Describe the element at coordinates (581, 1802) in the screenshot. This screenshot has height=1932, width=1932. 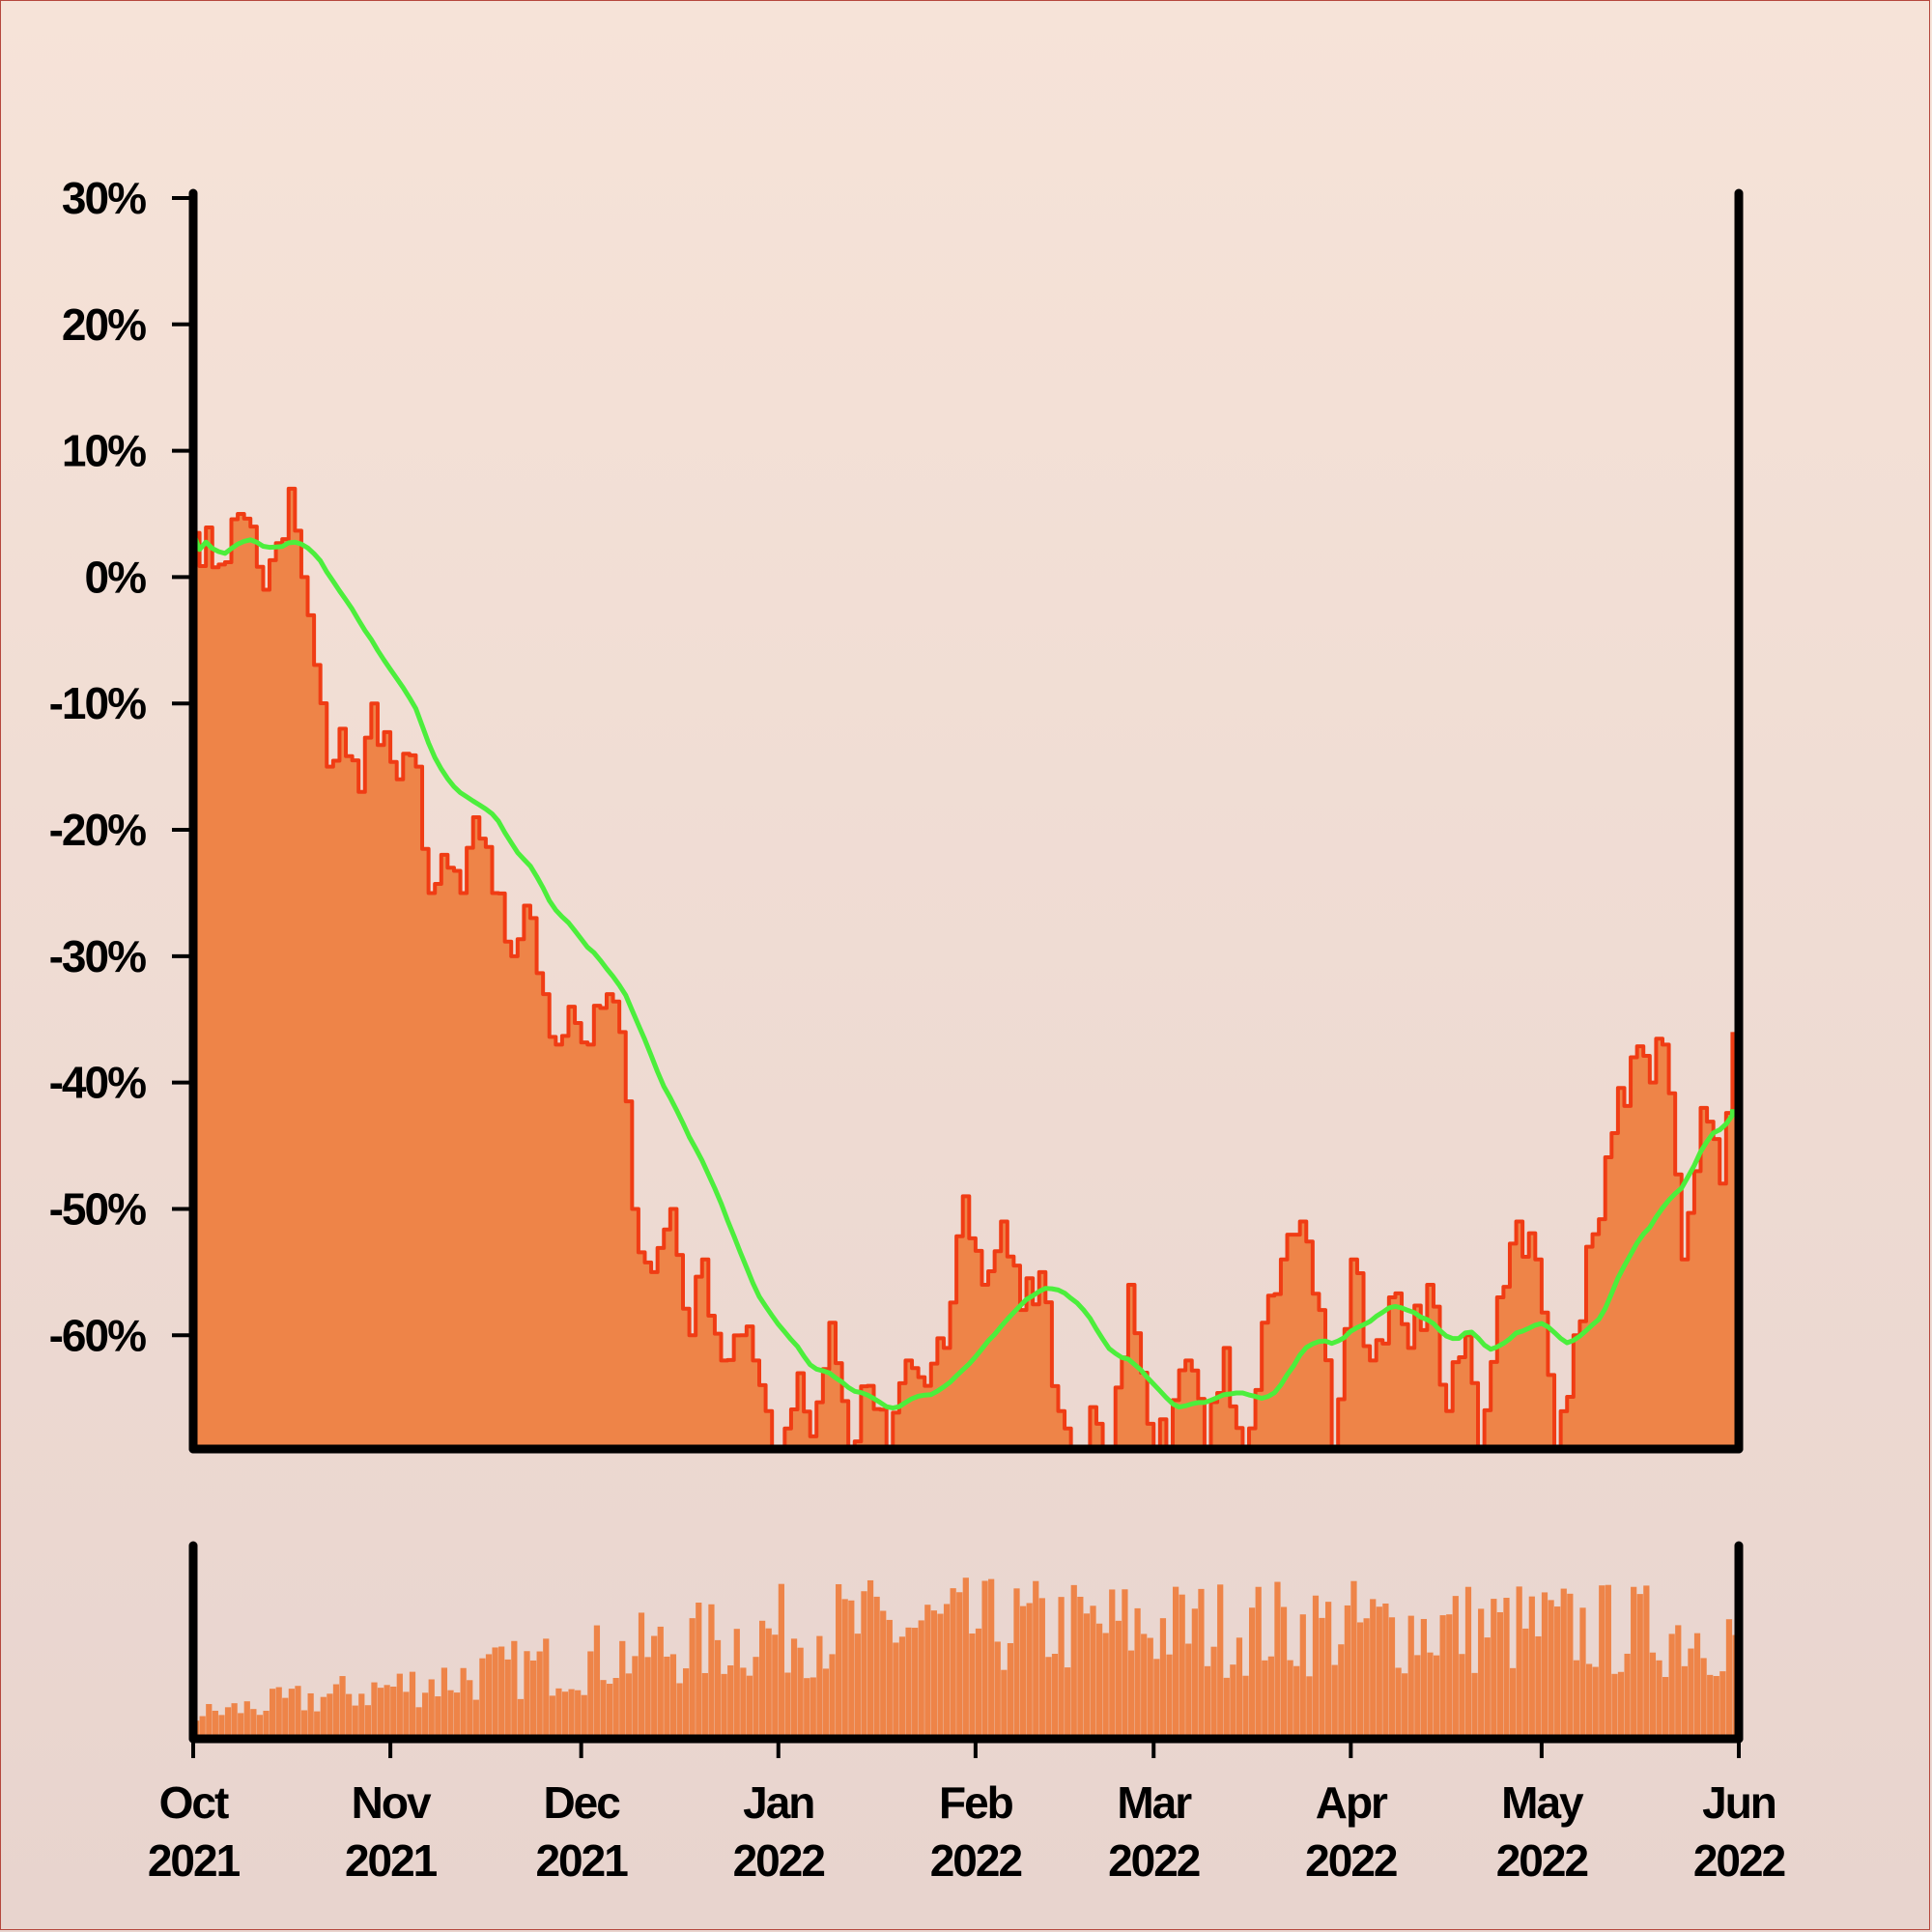
I see `x-tick-month: Dec` at that location.